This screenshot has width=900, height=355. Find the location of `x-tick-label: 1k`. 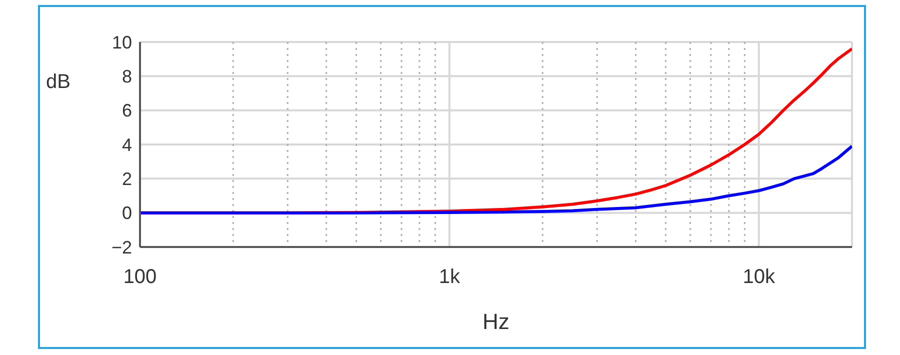

x-tick-label: 1k is located at coordinates (449, 277).